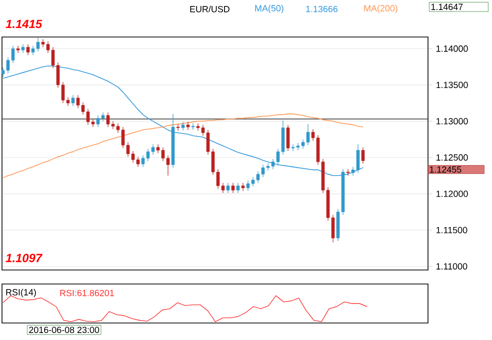  I want to click on text: 2016-06-08 23:00, so click(64, 330).